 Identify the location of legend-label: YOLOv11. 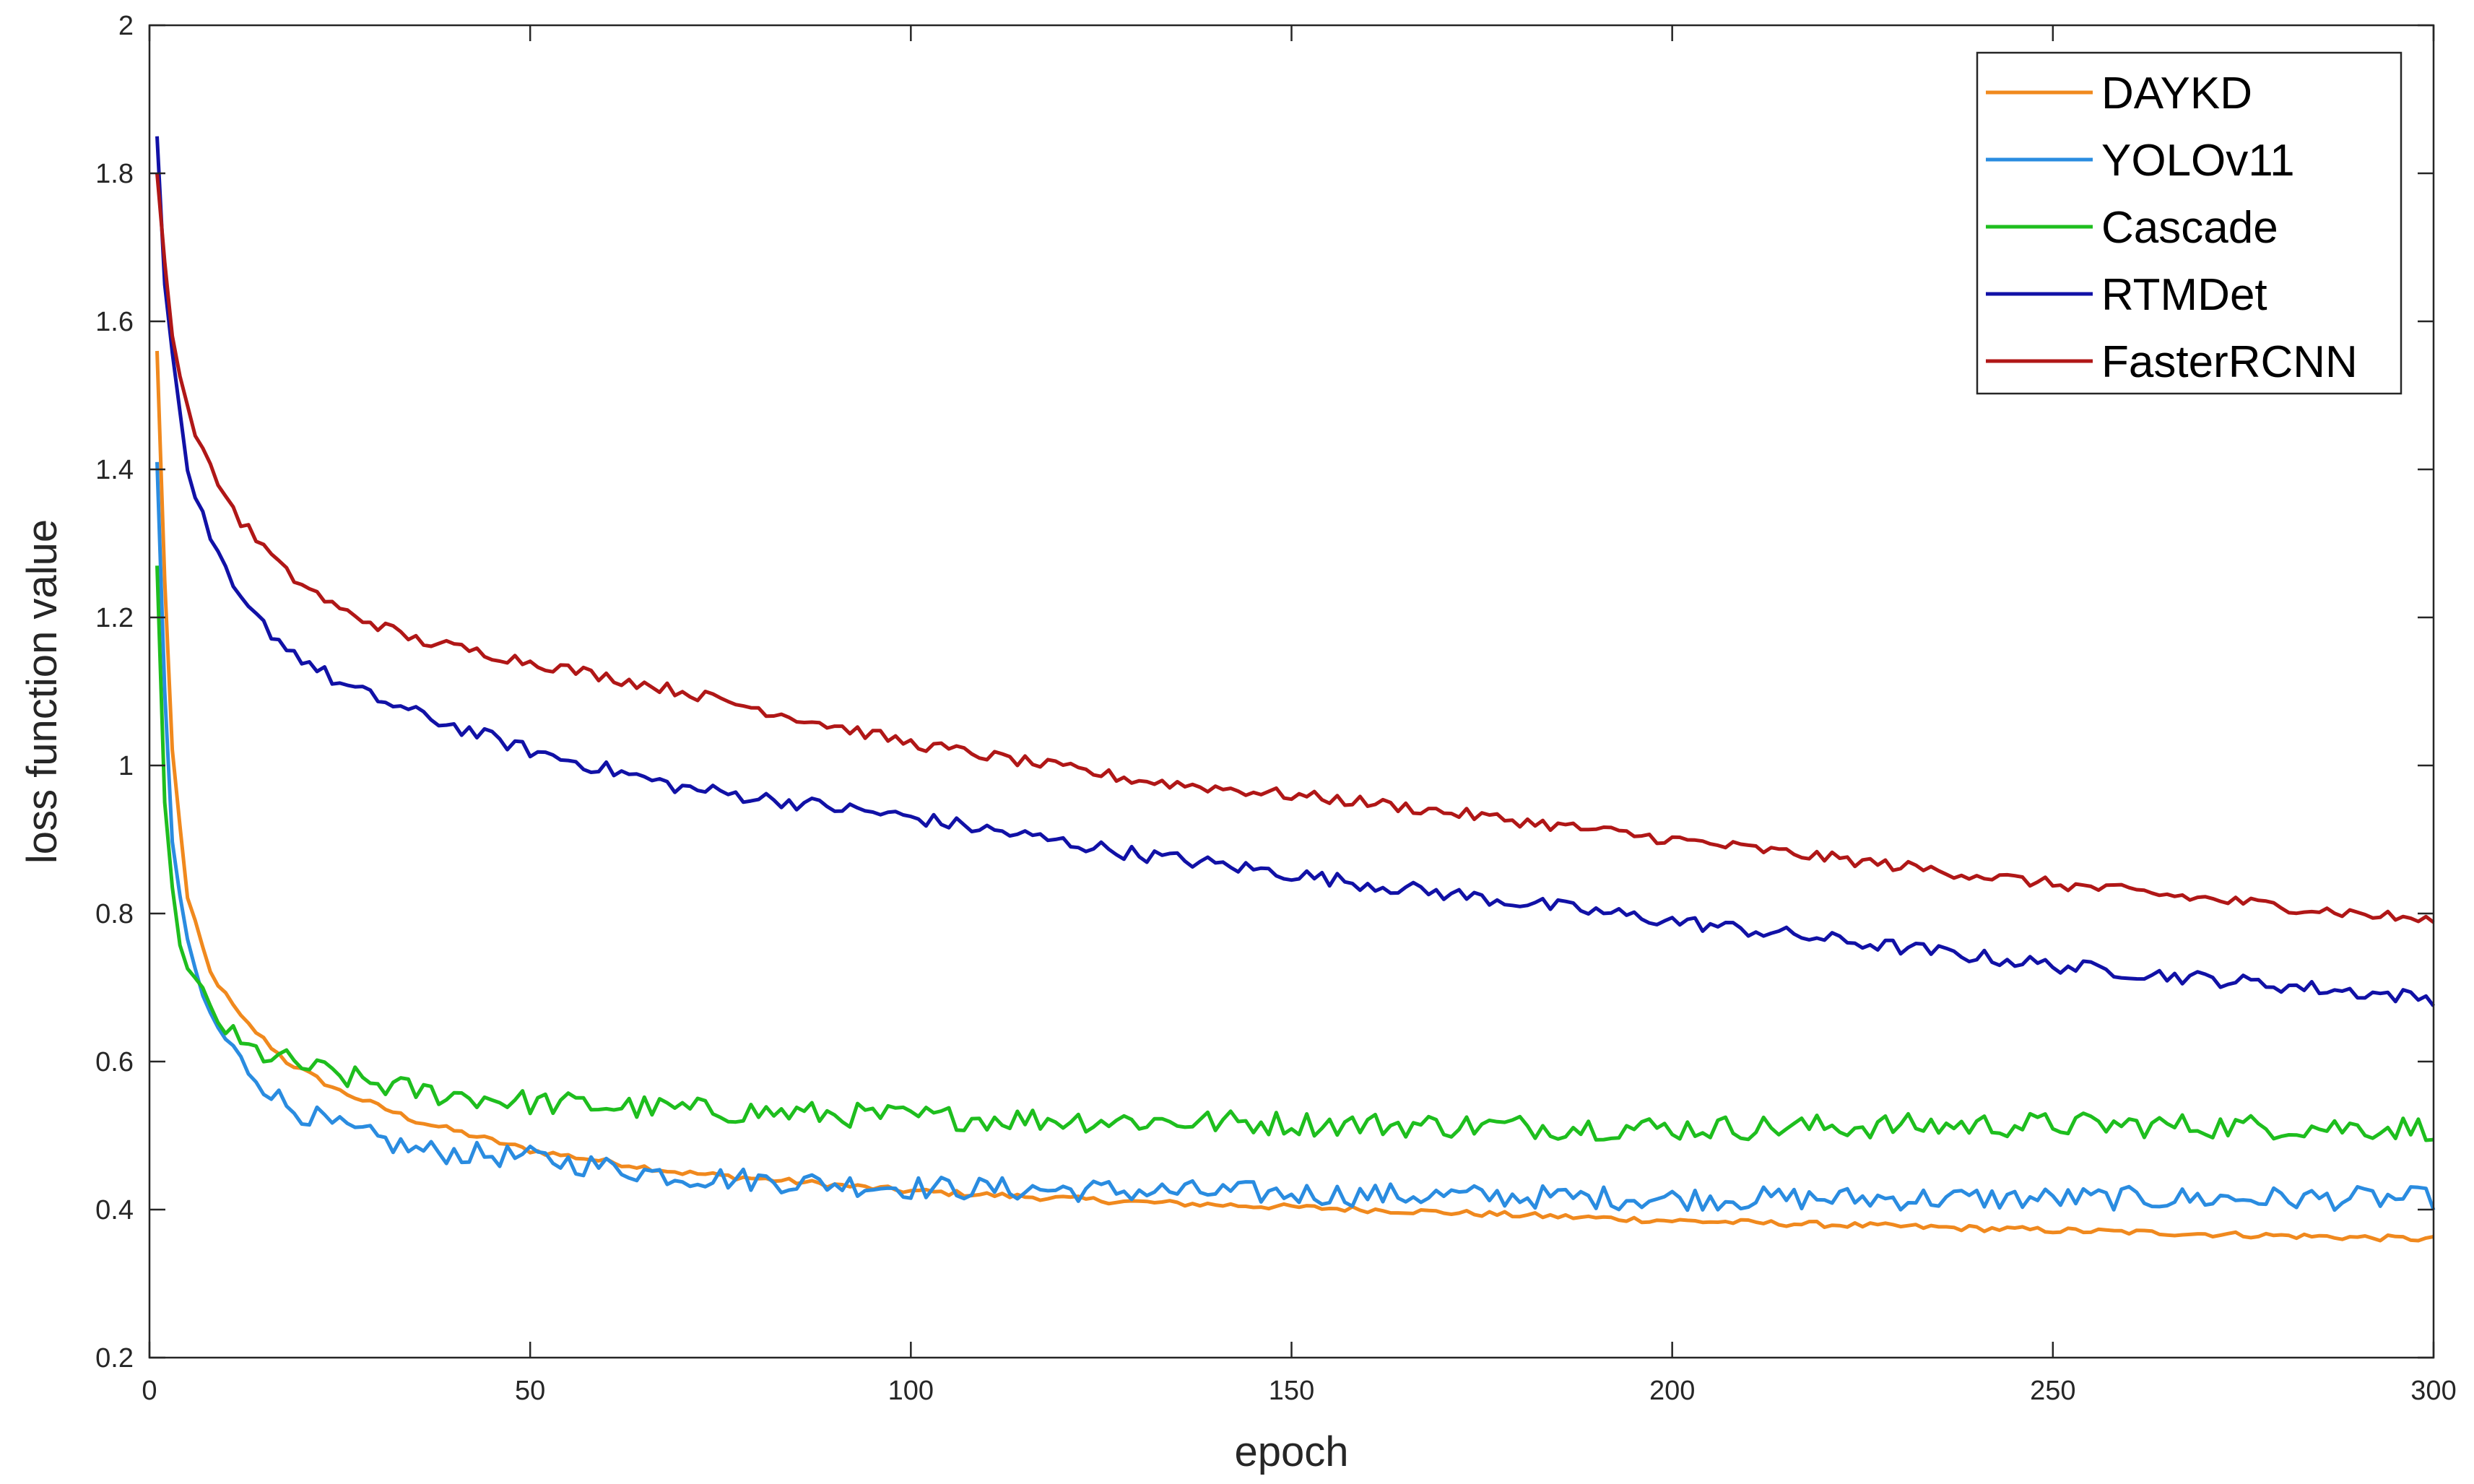
(2198, 161).